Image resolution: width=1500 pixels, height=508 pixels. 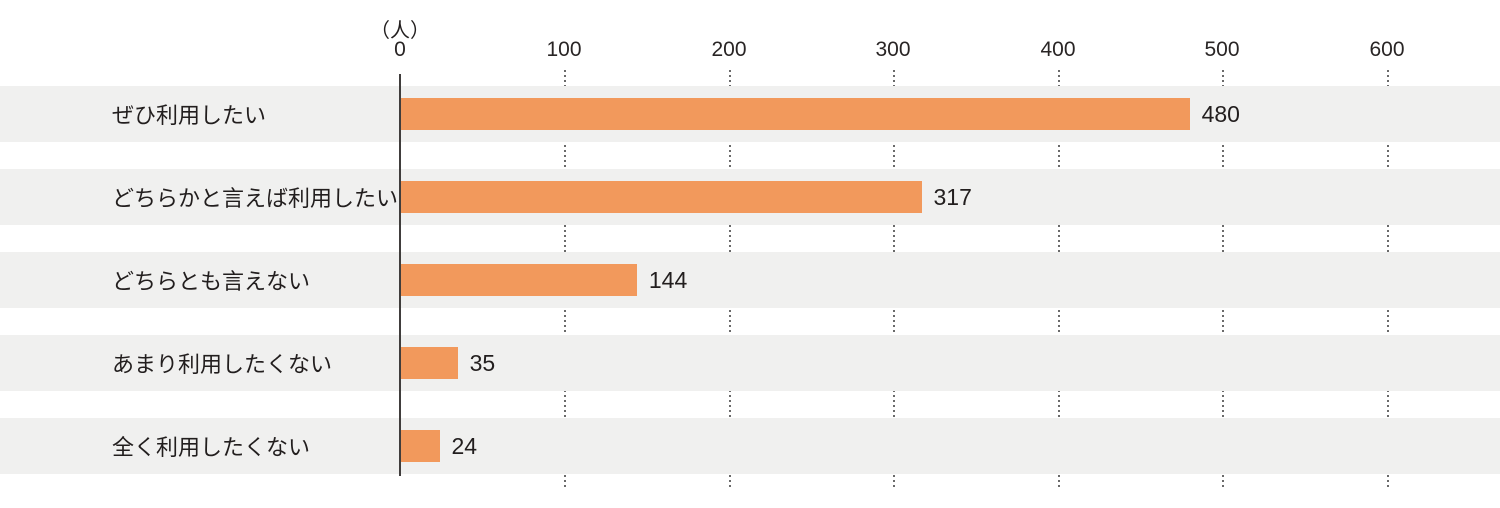 What do you see at coordinates (1387, 49) in the screenshot?
I see `axis-tick-label-600: 600` at bounding box center [1387, 49].